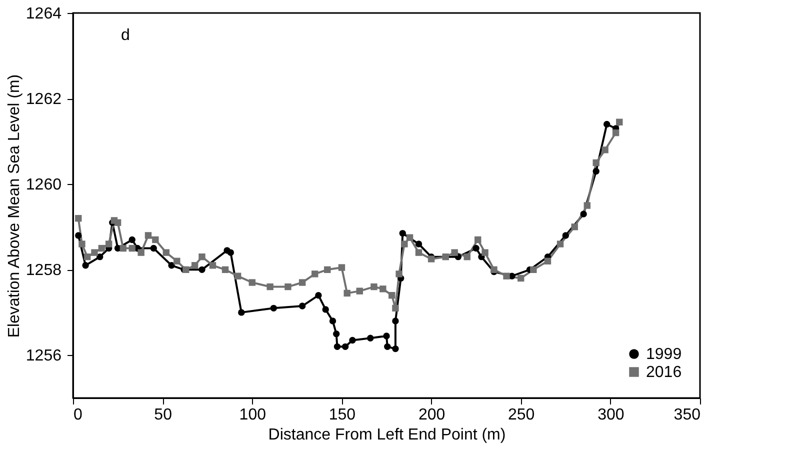 The height and width of the screenshot is (476, 796). Describe the element at coordinates (664, 372) in the screenshot. I see `legend-label: 2016` at that location.